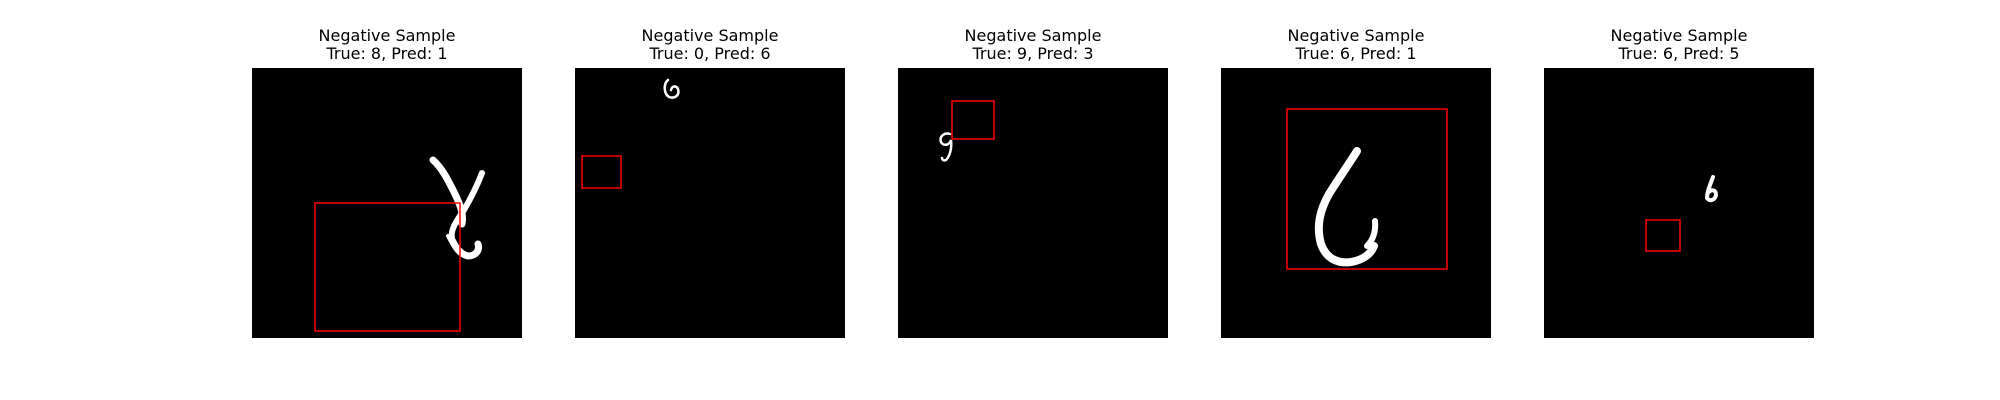 The height and width of the screenshot is (400, 2000). I want to click on panel-title: Negative Sample True: 8, Pred: 1, so click(387, 46).